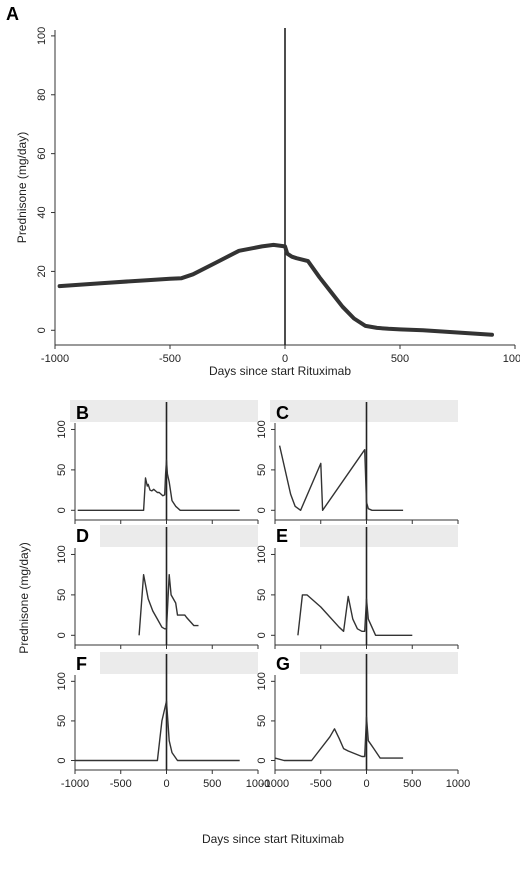 This screenshot has width=520, height=874. What do you see at coordinates (82, 536) in the screenshot?
I see `panel-letter-d: D` at bounding box center [82, 536].